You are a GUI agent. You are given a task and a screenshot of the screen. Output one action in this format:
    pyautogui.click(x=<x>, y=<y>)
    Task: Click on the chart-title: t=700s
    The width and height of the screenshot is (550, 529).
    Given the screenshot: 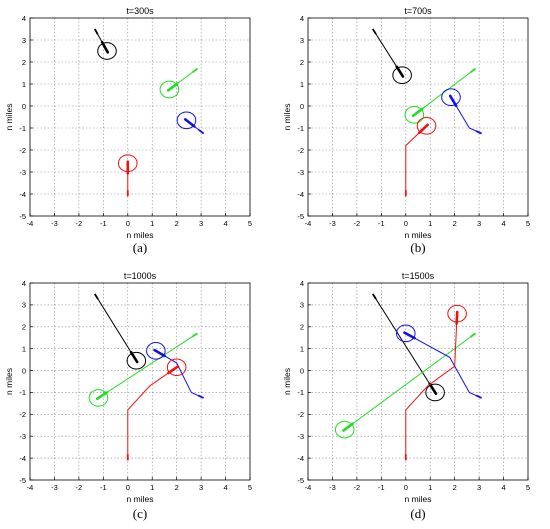 What is the action you would take?
    pyautogui.click(x=418, y=11)
    